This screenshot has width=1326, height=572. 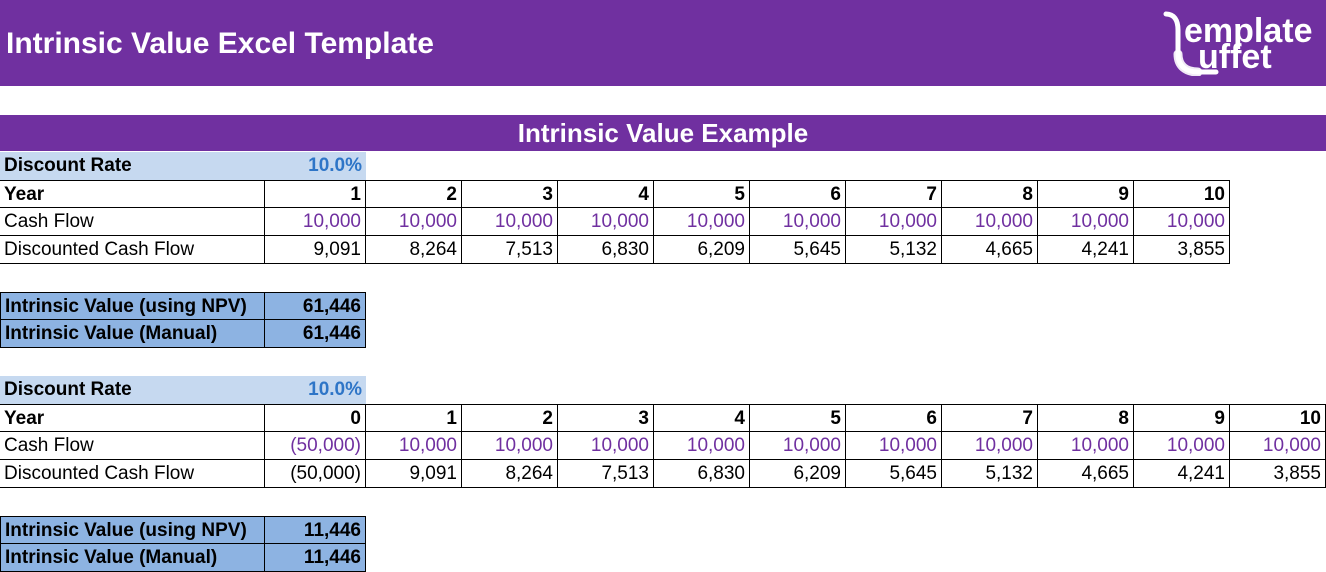 I want to click on npv-value: 11,446, so click(x=315, y=530).